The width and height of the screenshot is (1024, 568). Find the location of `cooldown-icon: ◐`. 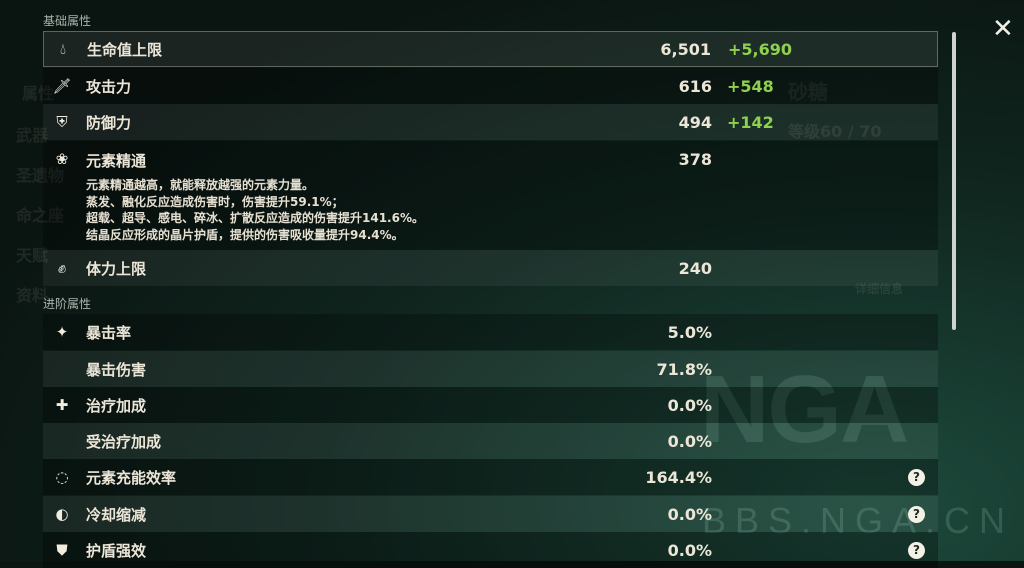

cooldown-icon: ◐ is located at coordinates (62, 514).